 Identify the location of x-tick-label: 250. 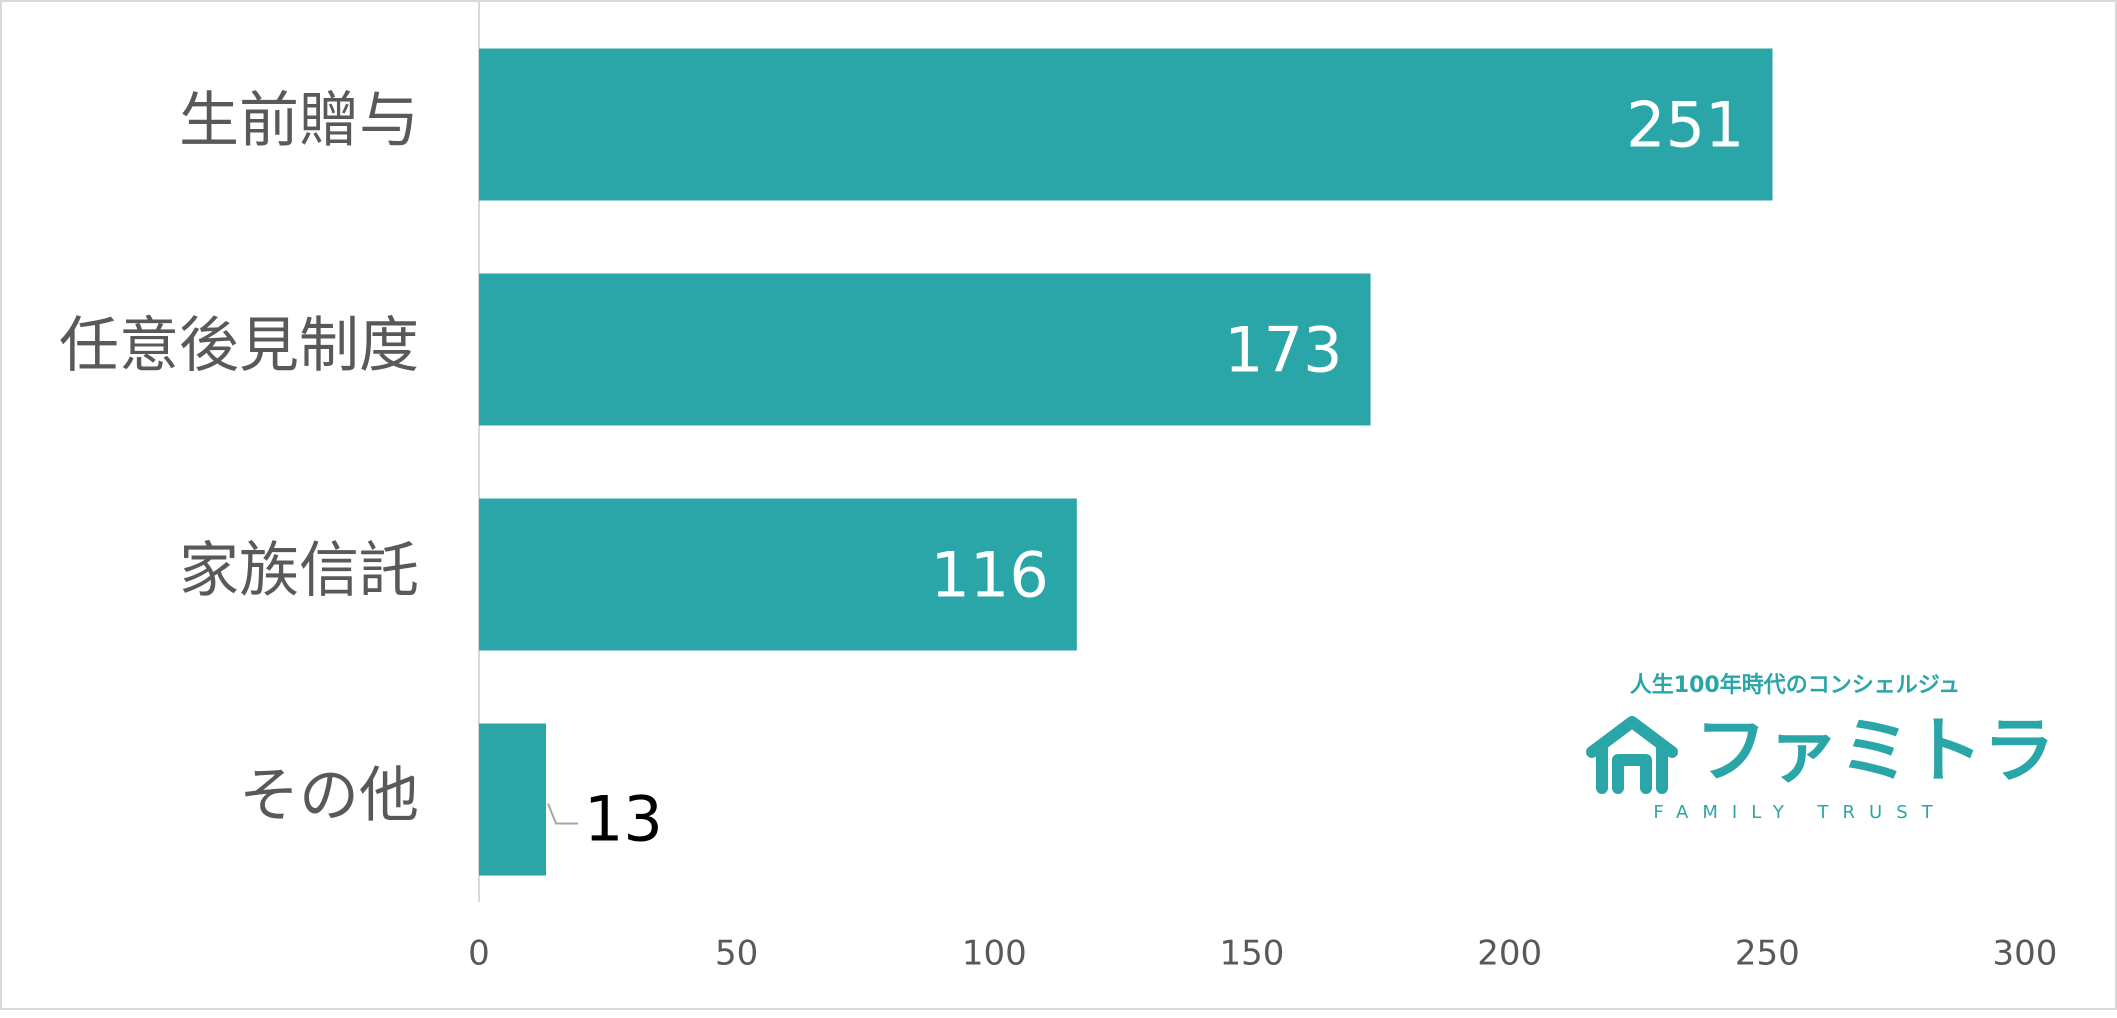
(1767, 954).